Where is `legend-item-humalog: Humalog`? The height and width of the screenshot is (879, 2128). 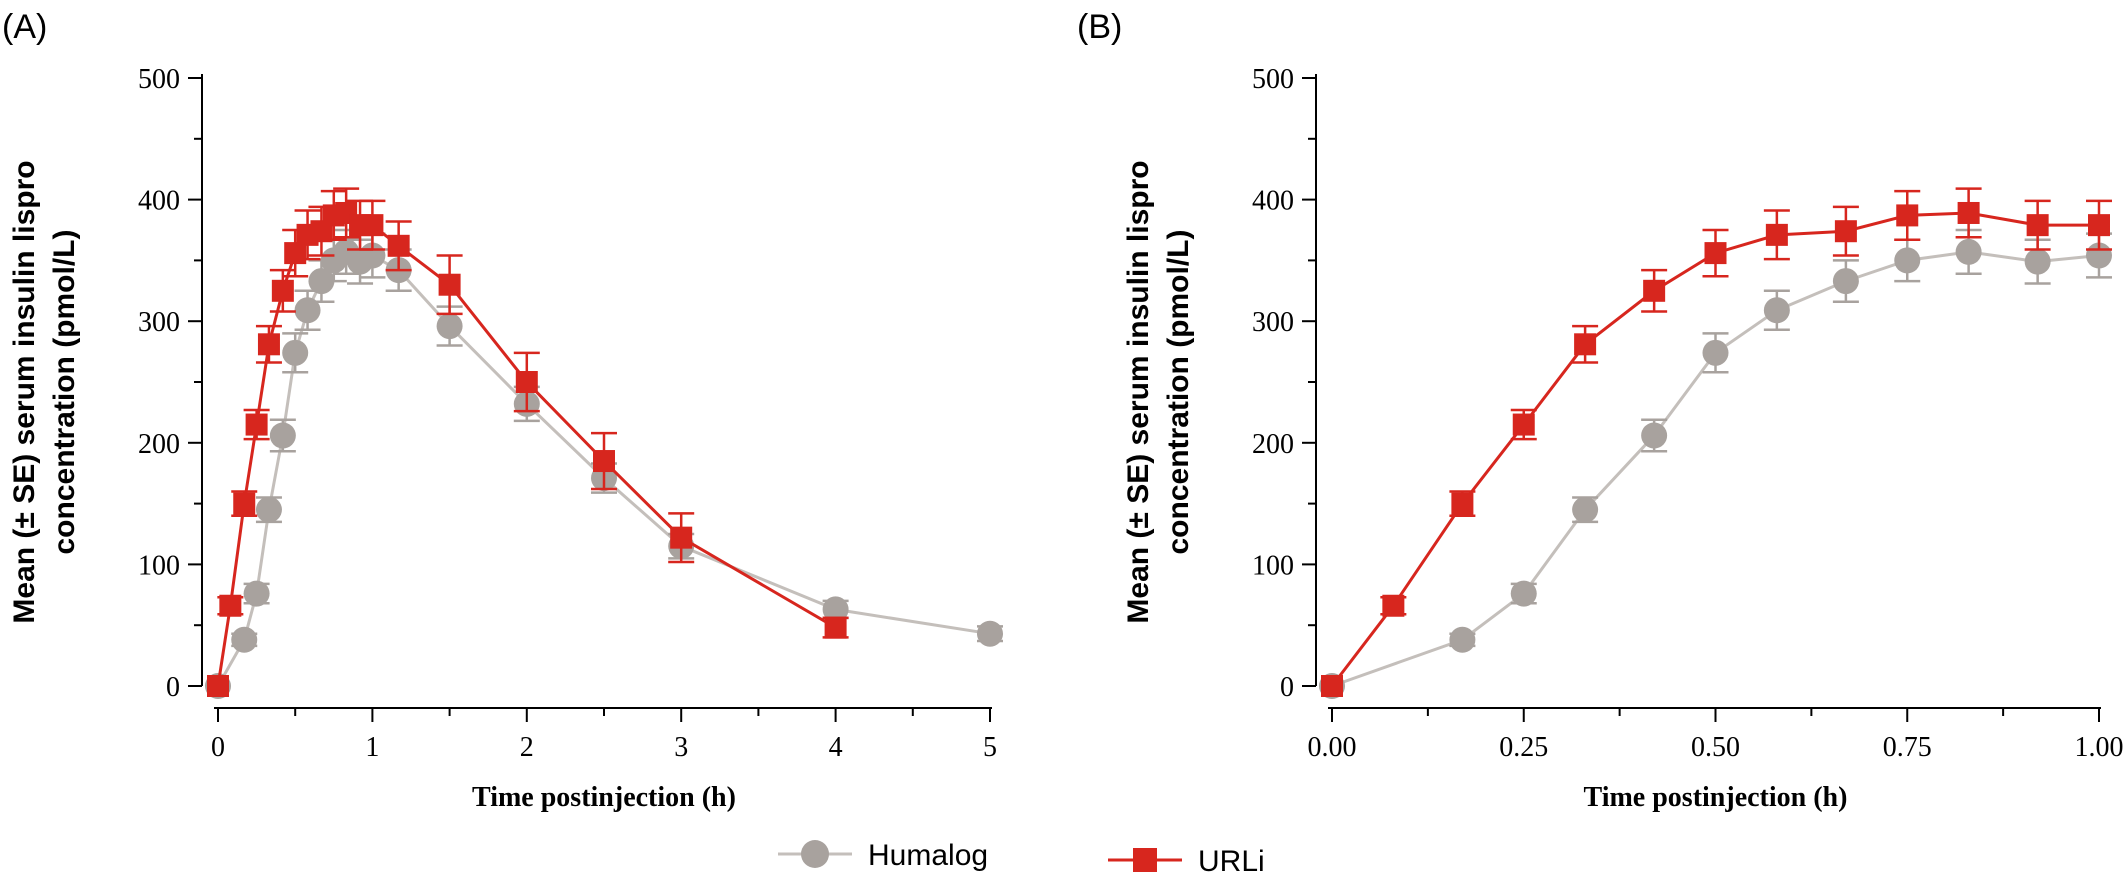
legend-item-humalog: Humalog is located at coordinates (883, 855).